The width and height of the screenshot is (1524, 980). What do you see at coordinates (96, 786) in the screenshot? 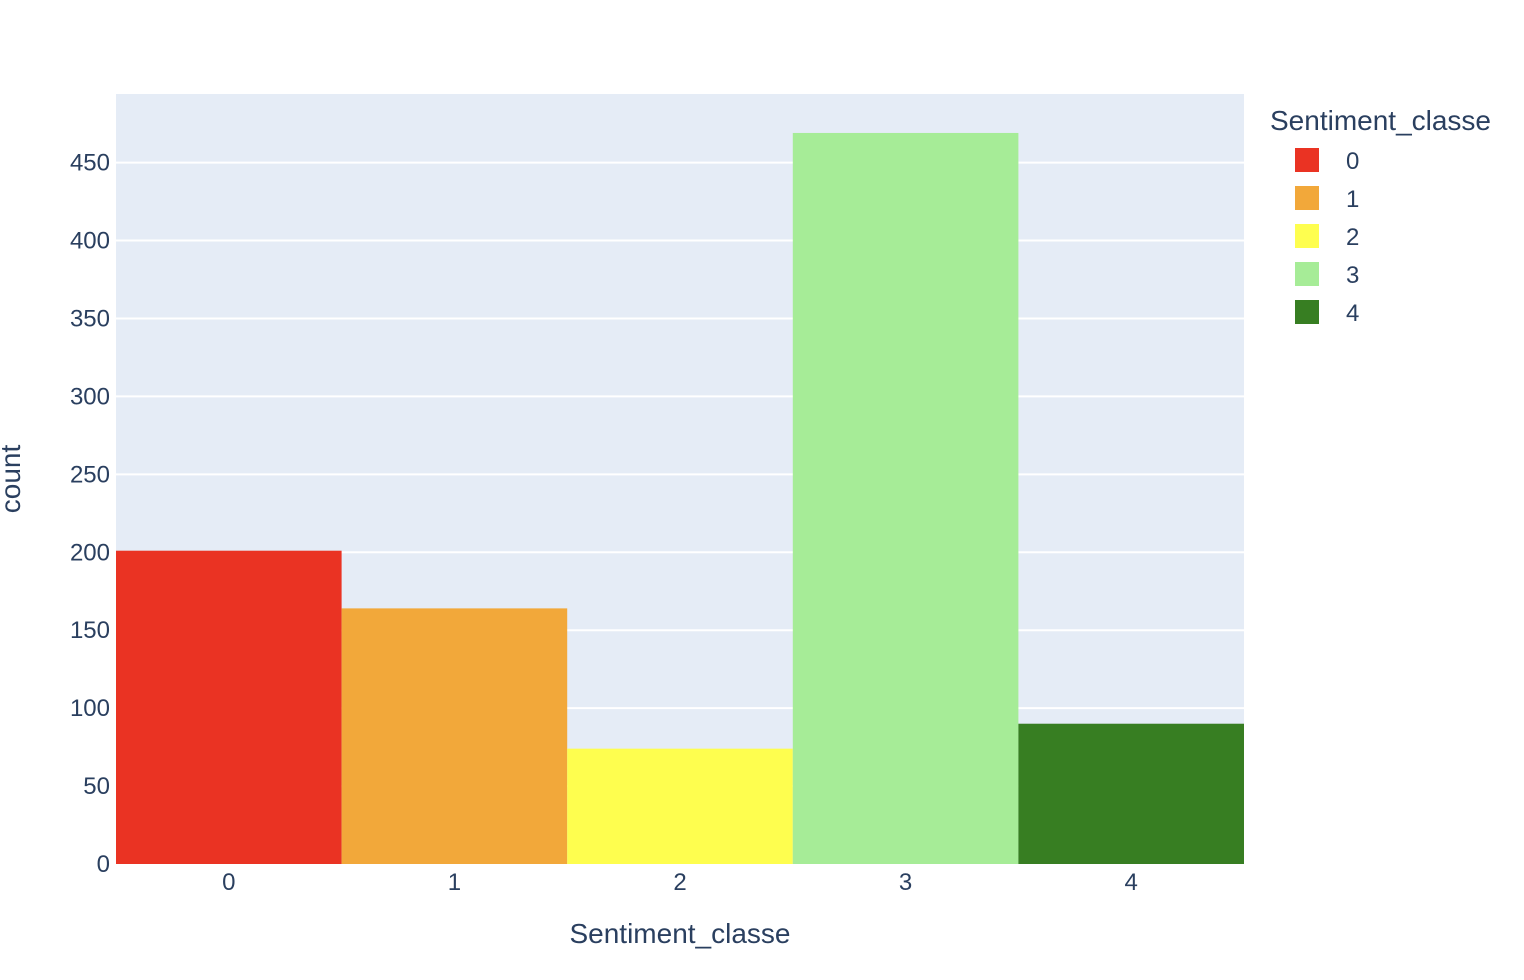
I see `y-tick-label: 50` at bounding box center [96, 786].